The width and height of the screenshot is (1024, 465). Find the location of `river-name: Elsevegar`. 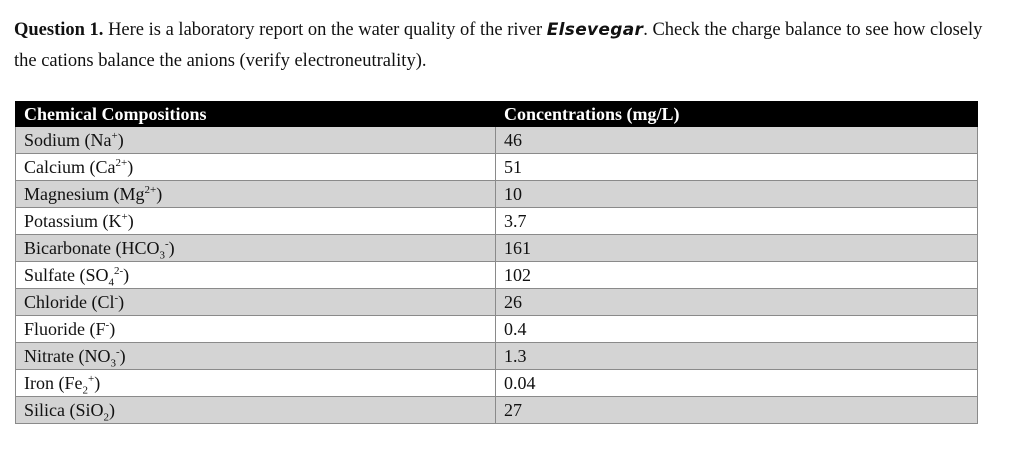

river-name: Elsevegar is located at coordinates (595, 30).